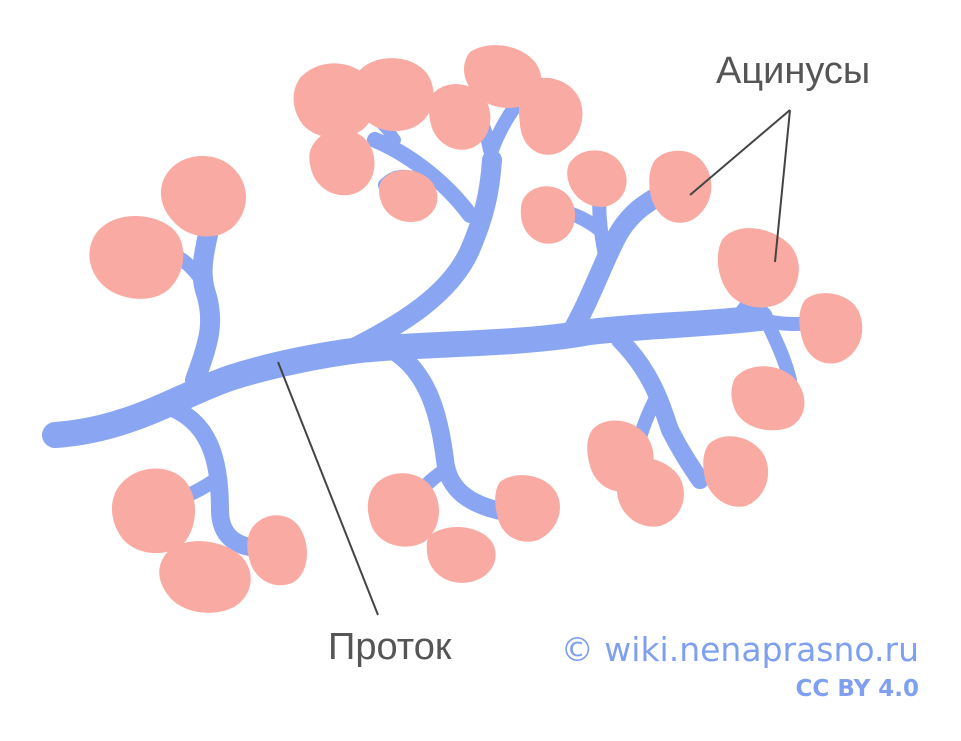  What do you see at coordinates (213, 476) in the screenshot?
I see `duct-branch-left-lower` at bounding box center [213, 476].